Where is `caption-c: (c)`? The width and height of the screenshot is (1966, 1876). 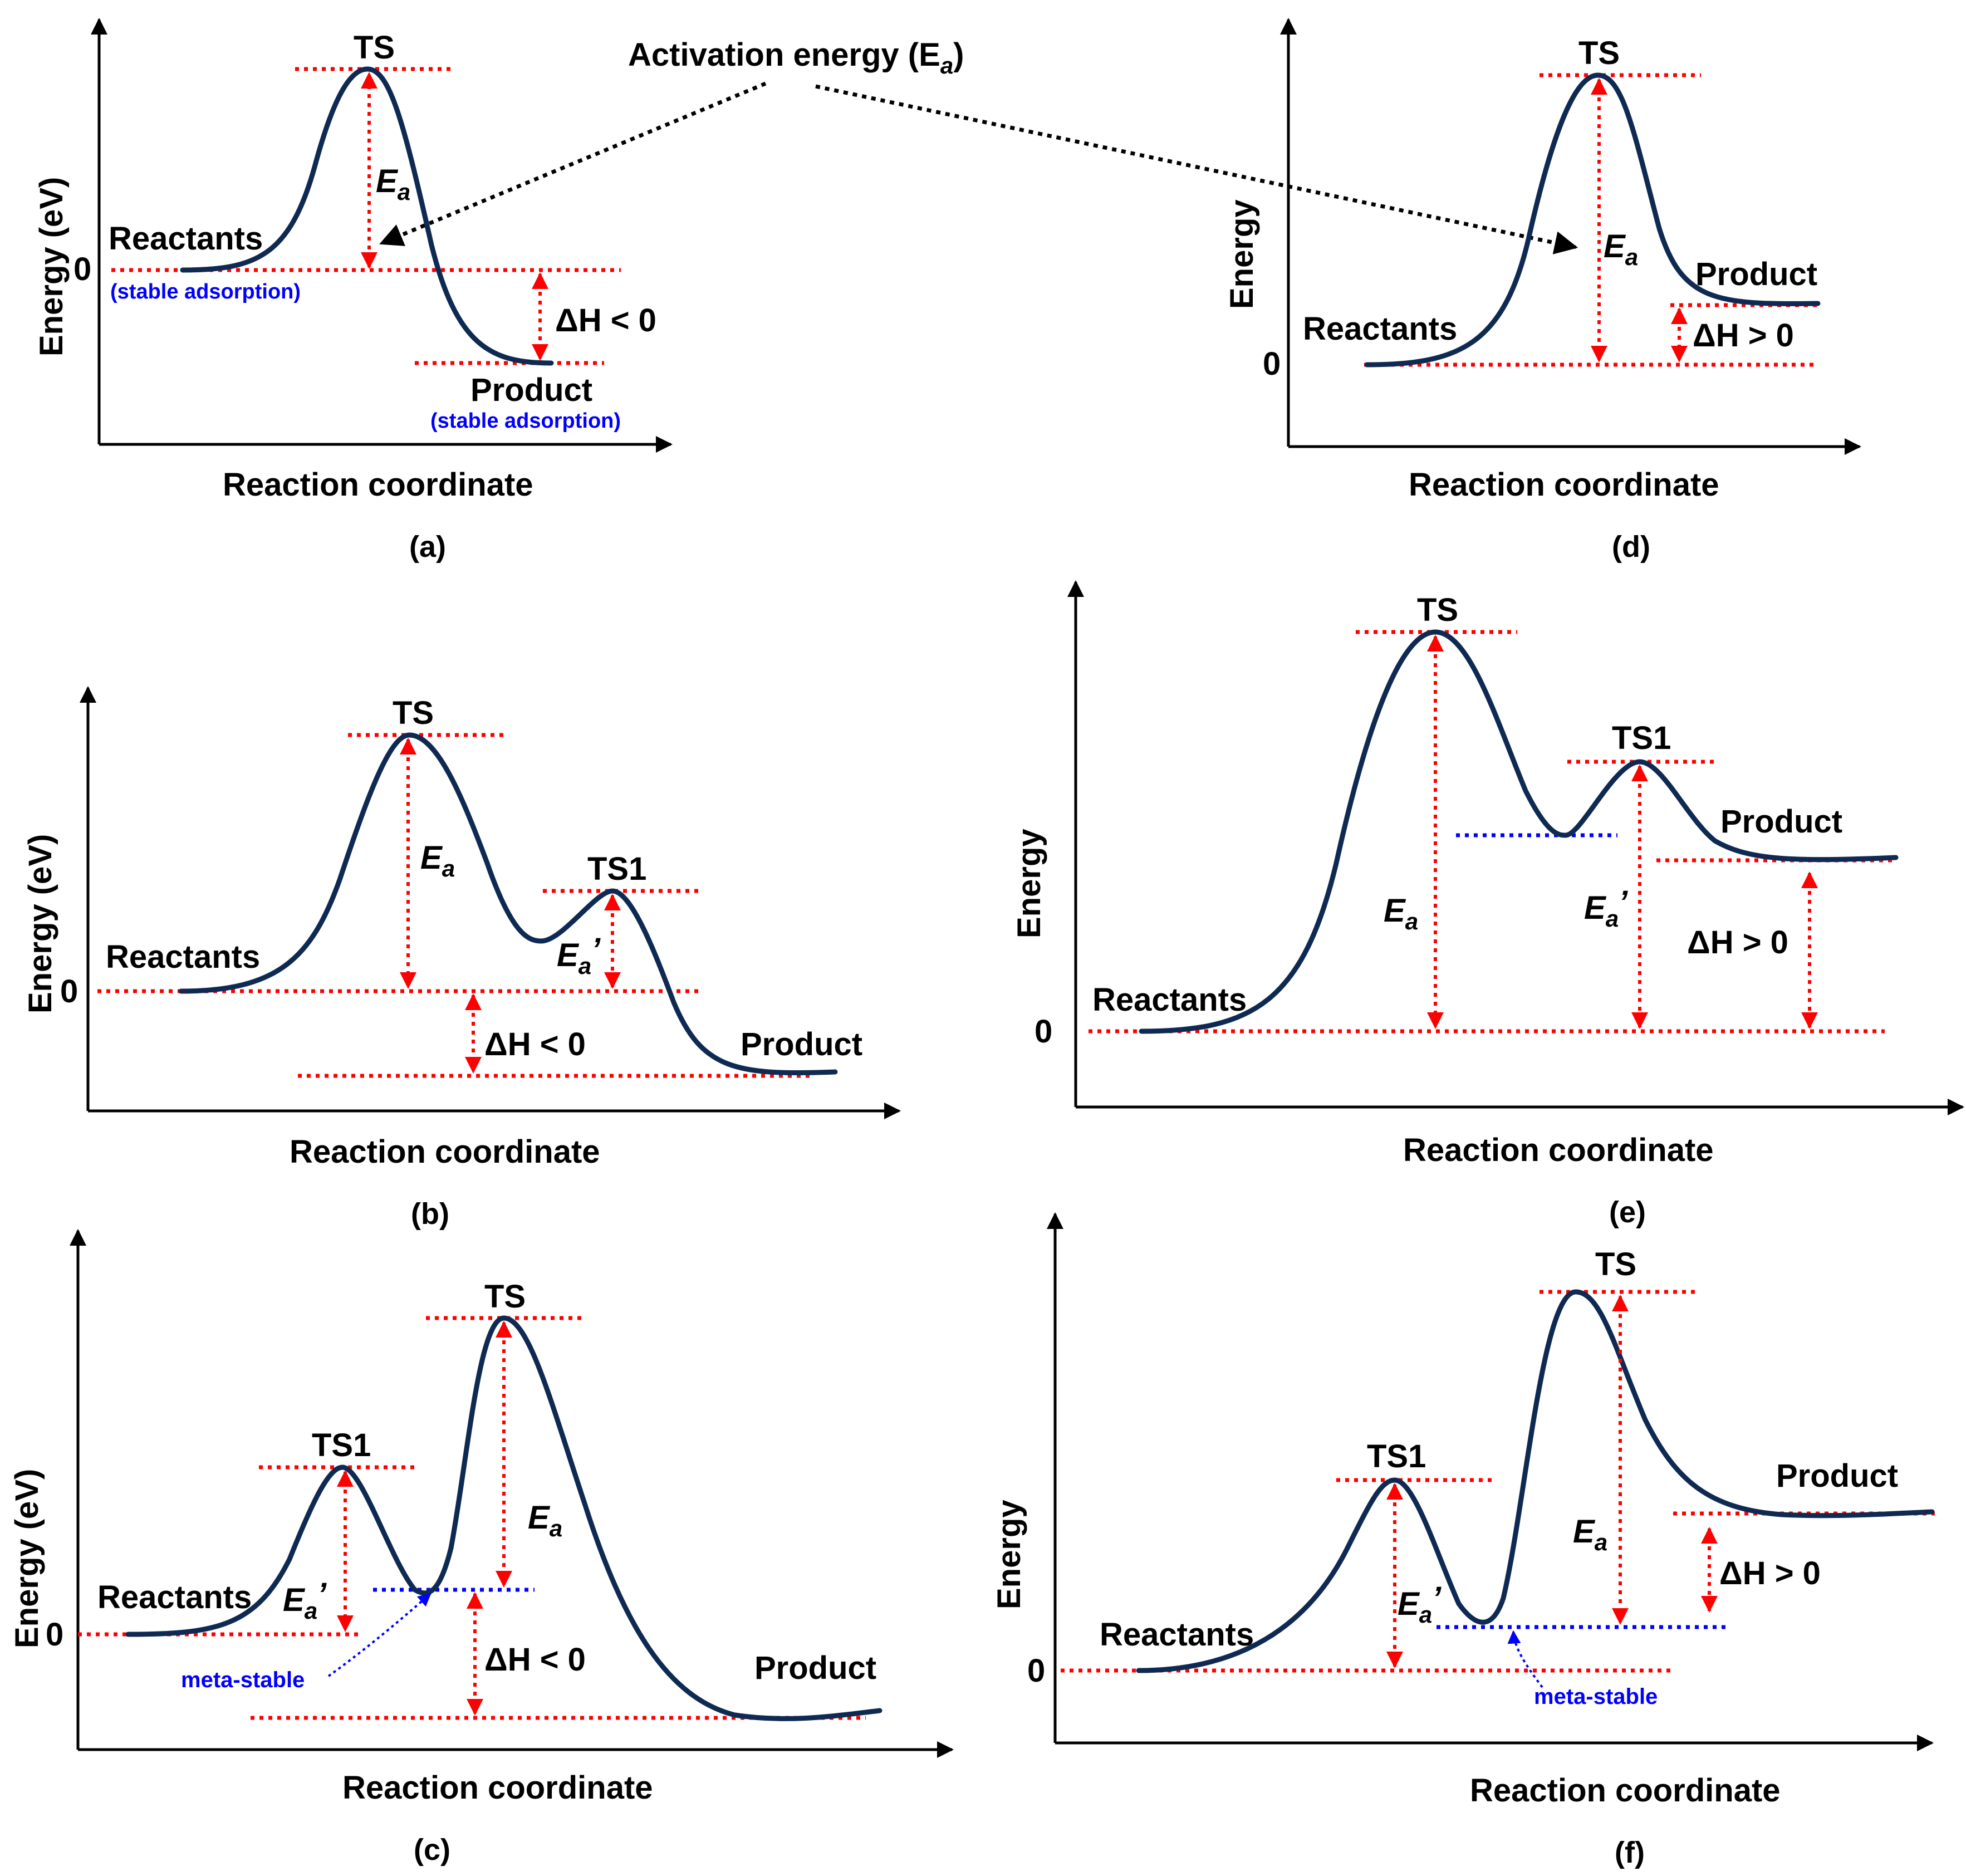
caption-c: (c) is located at coordinates (432, 1850).